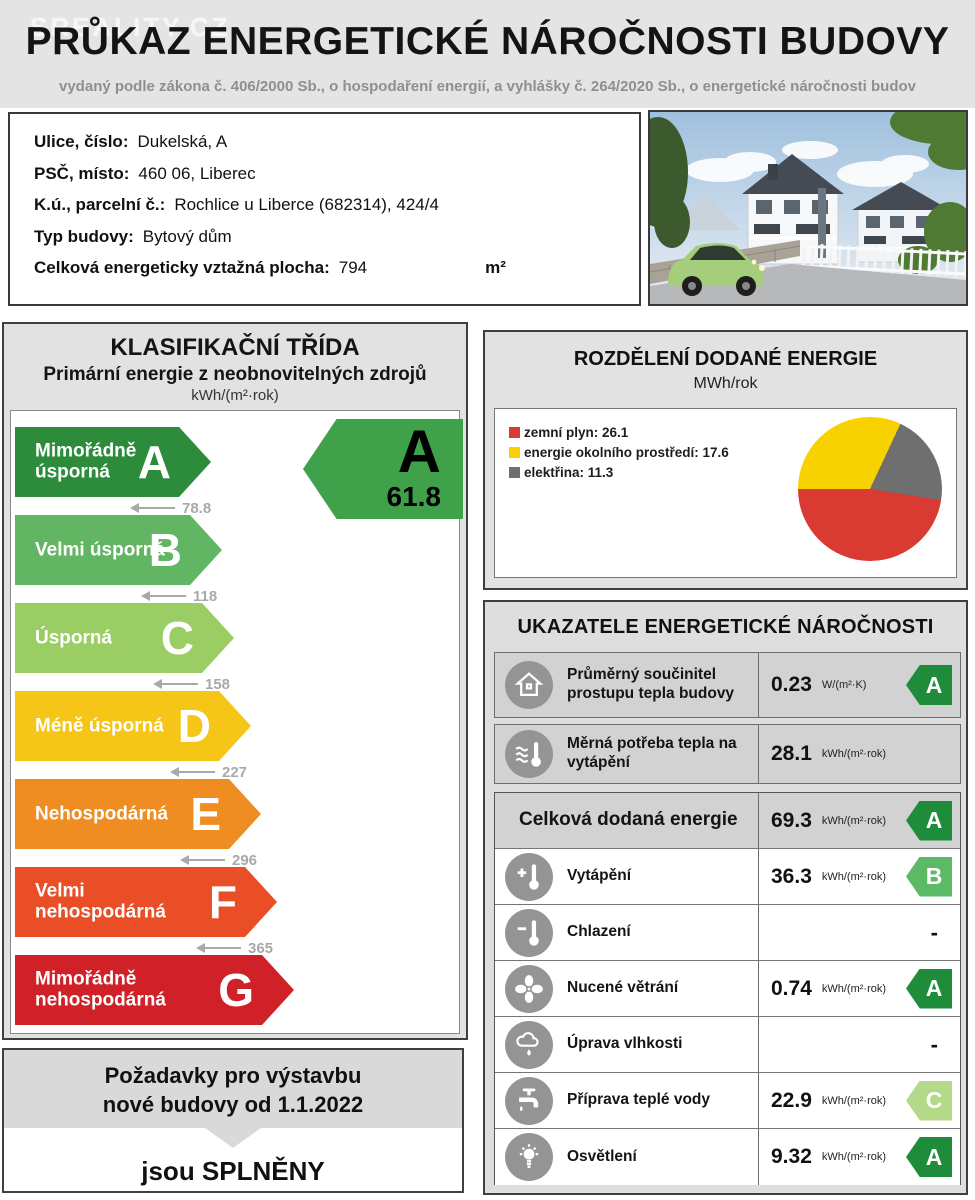  I want to click on building-type-row: Typ budovy: Bytový dům, so click(336, 243).